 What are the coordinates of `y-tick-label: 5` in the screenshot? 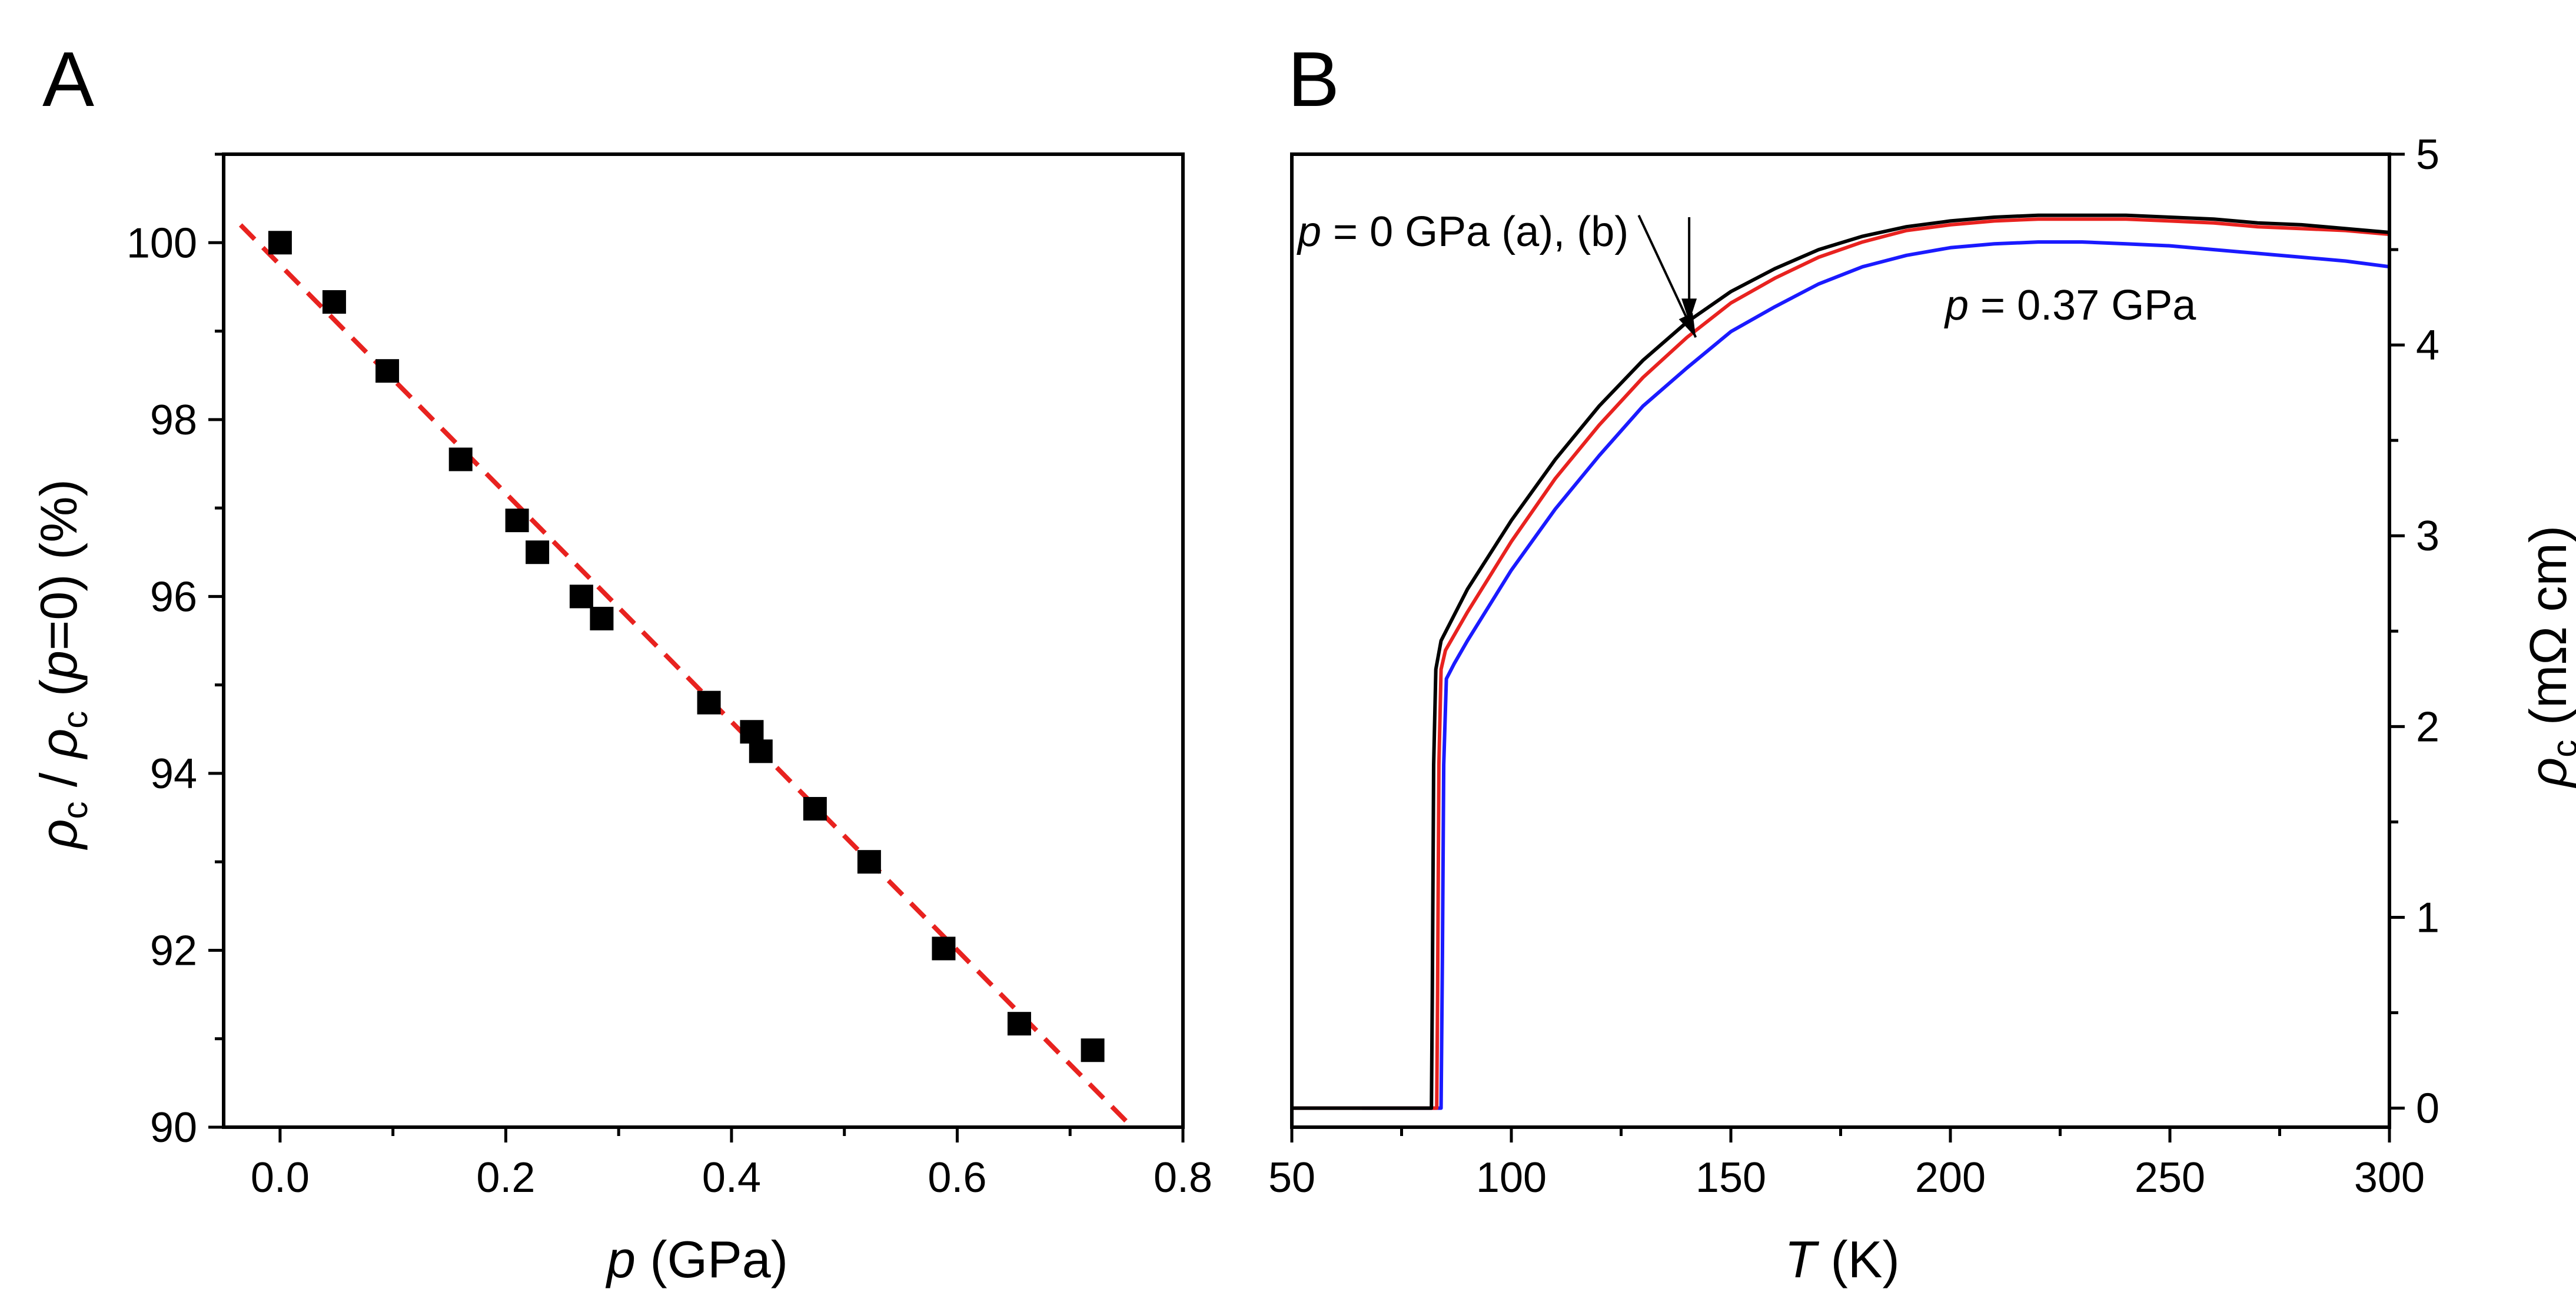 It's located at (2427, 155).